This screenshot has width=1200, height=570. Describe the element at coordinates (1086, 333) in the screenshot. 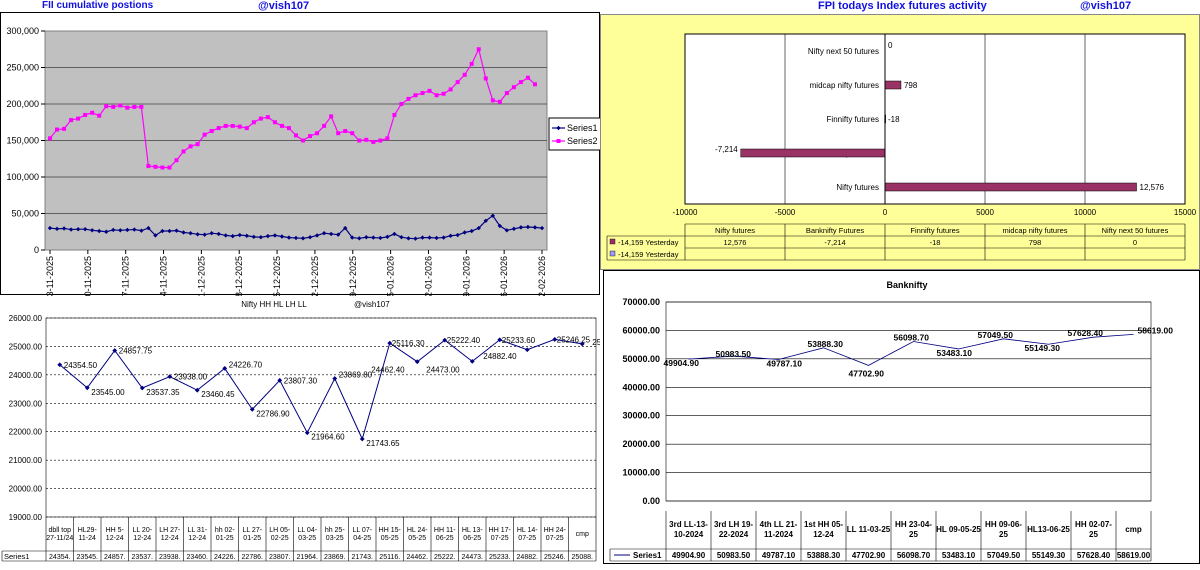

I see `point-label: 57628.40` at that location.